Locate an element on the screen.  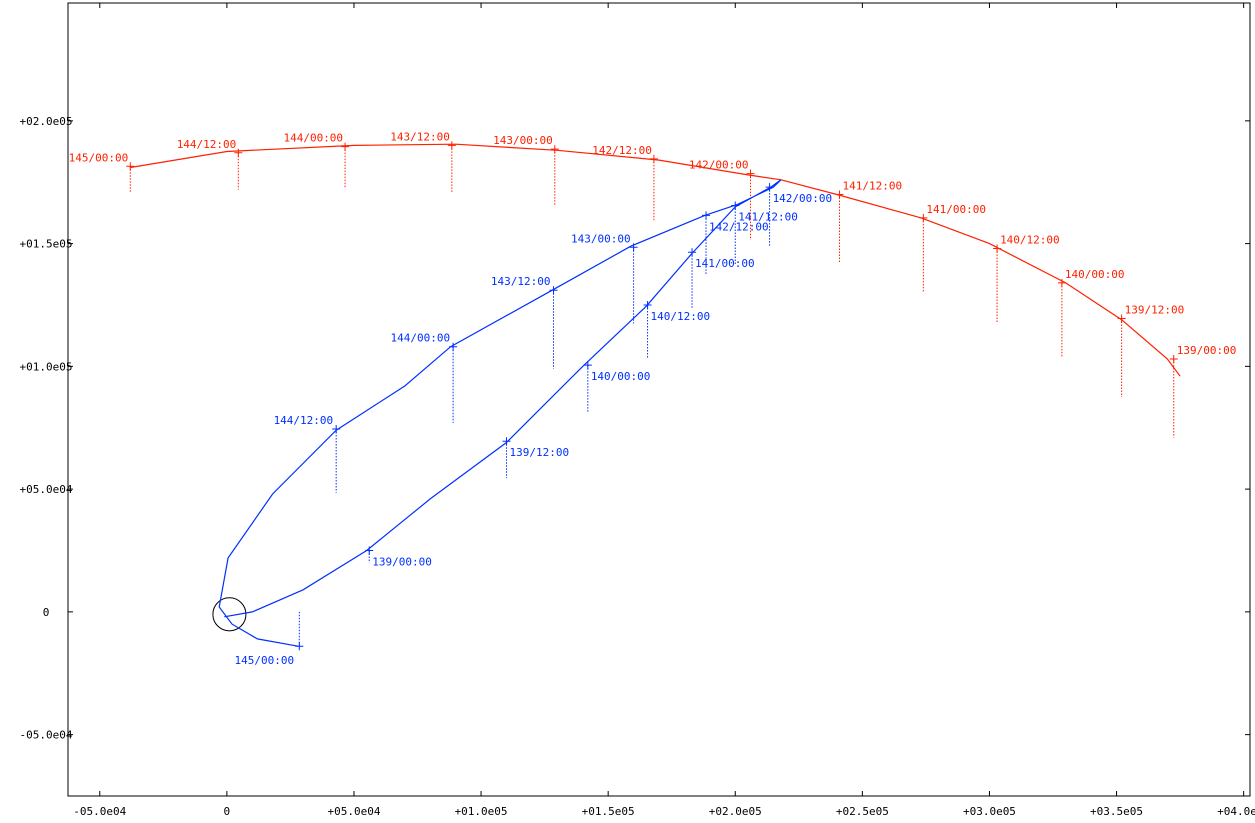
body-circle is located at coordinates (229, 614).